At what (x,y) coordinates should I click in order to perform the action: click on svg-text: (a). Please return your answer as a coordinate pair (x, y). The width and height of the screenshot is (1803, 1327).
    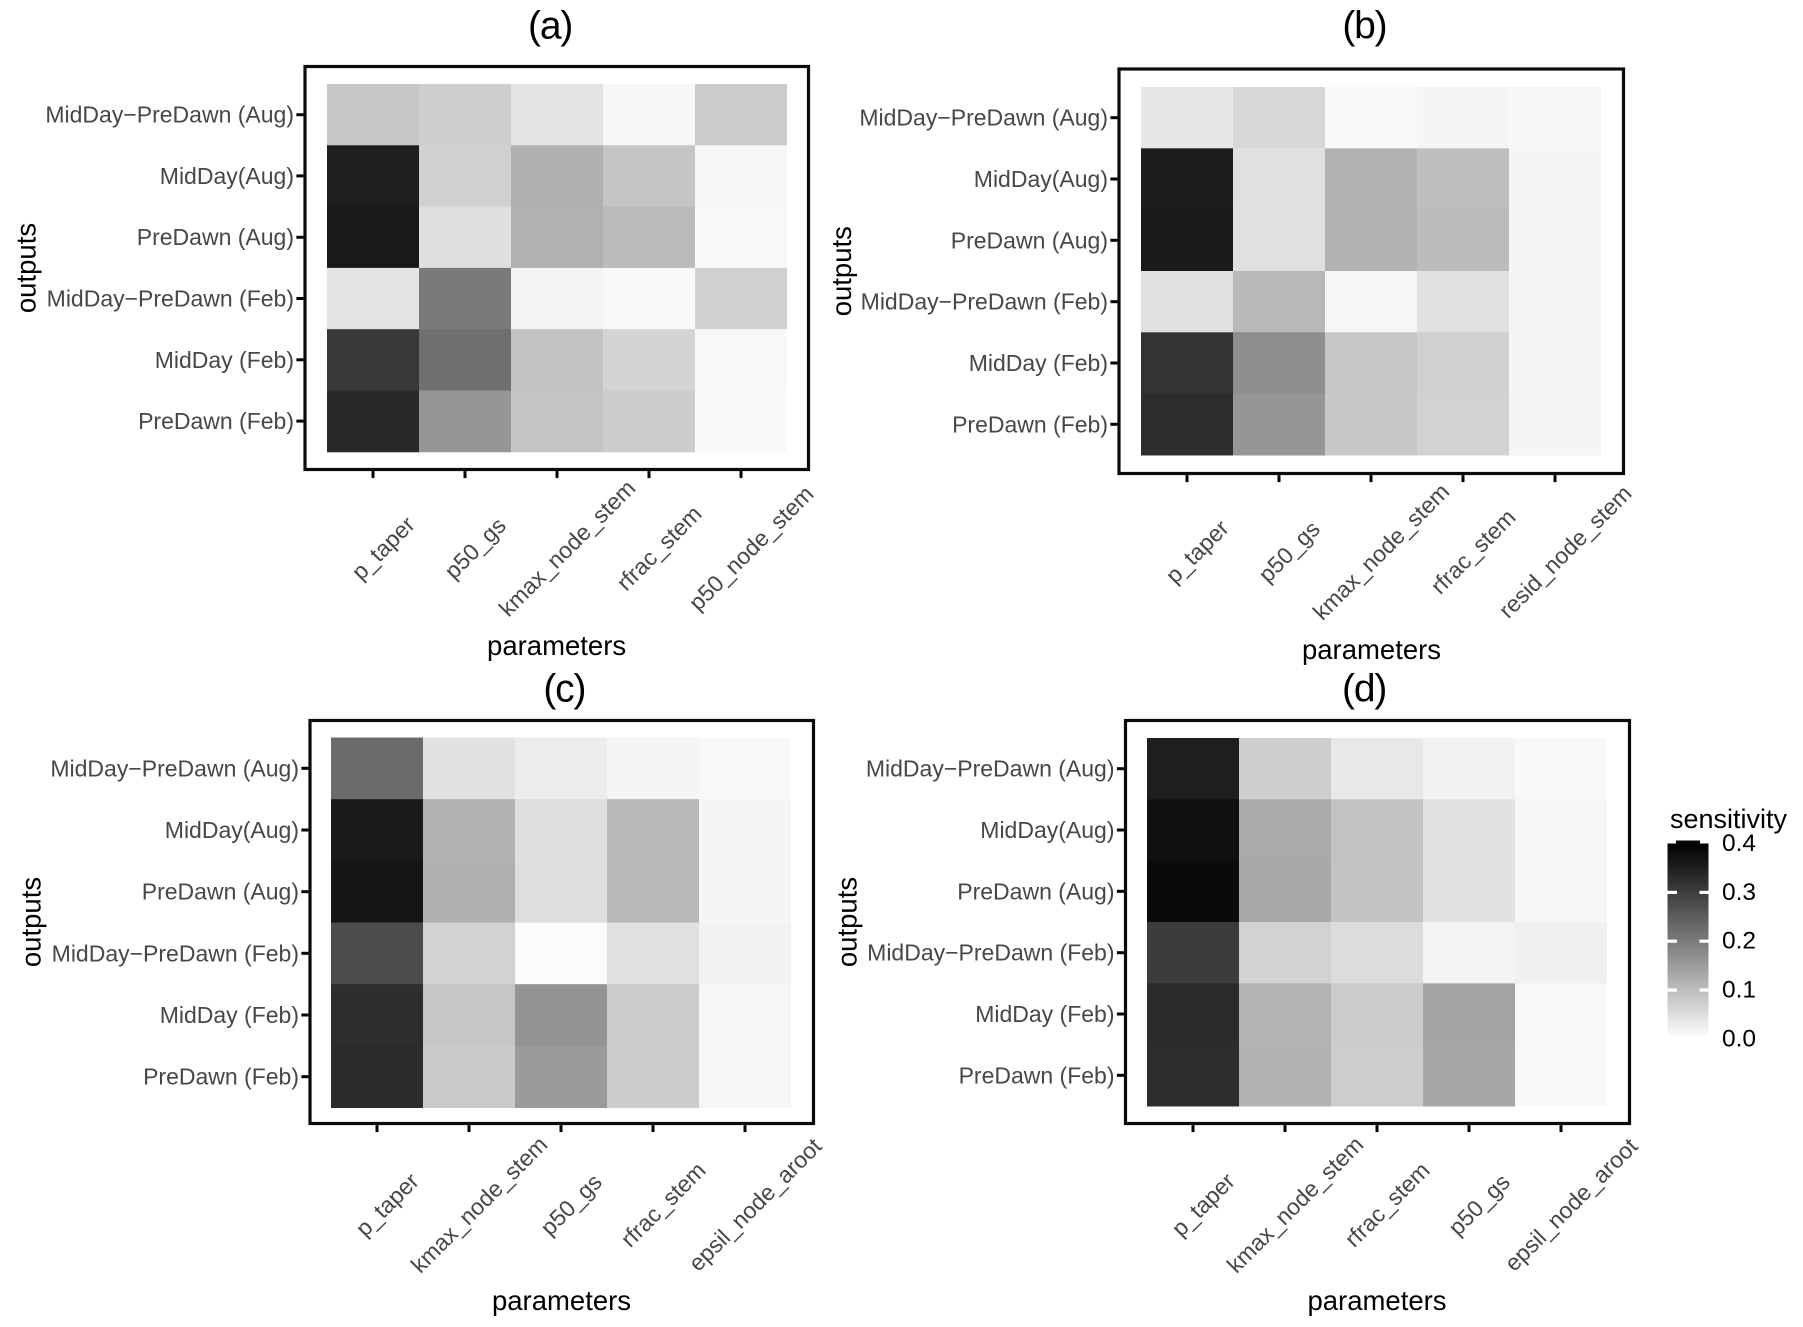
    Looking at the image, I should click on (550, 26).